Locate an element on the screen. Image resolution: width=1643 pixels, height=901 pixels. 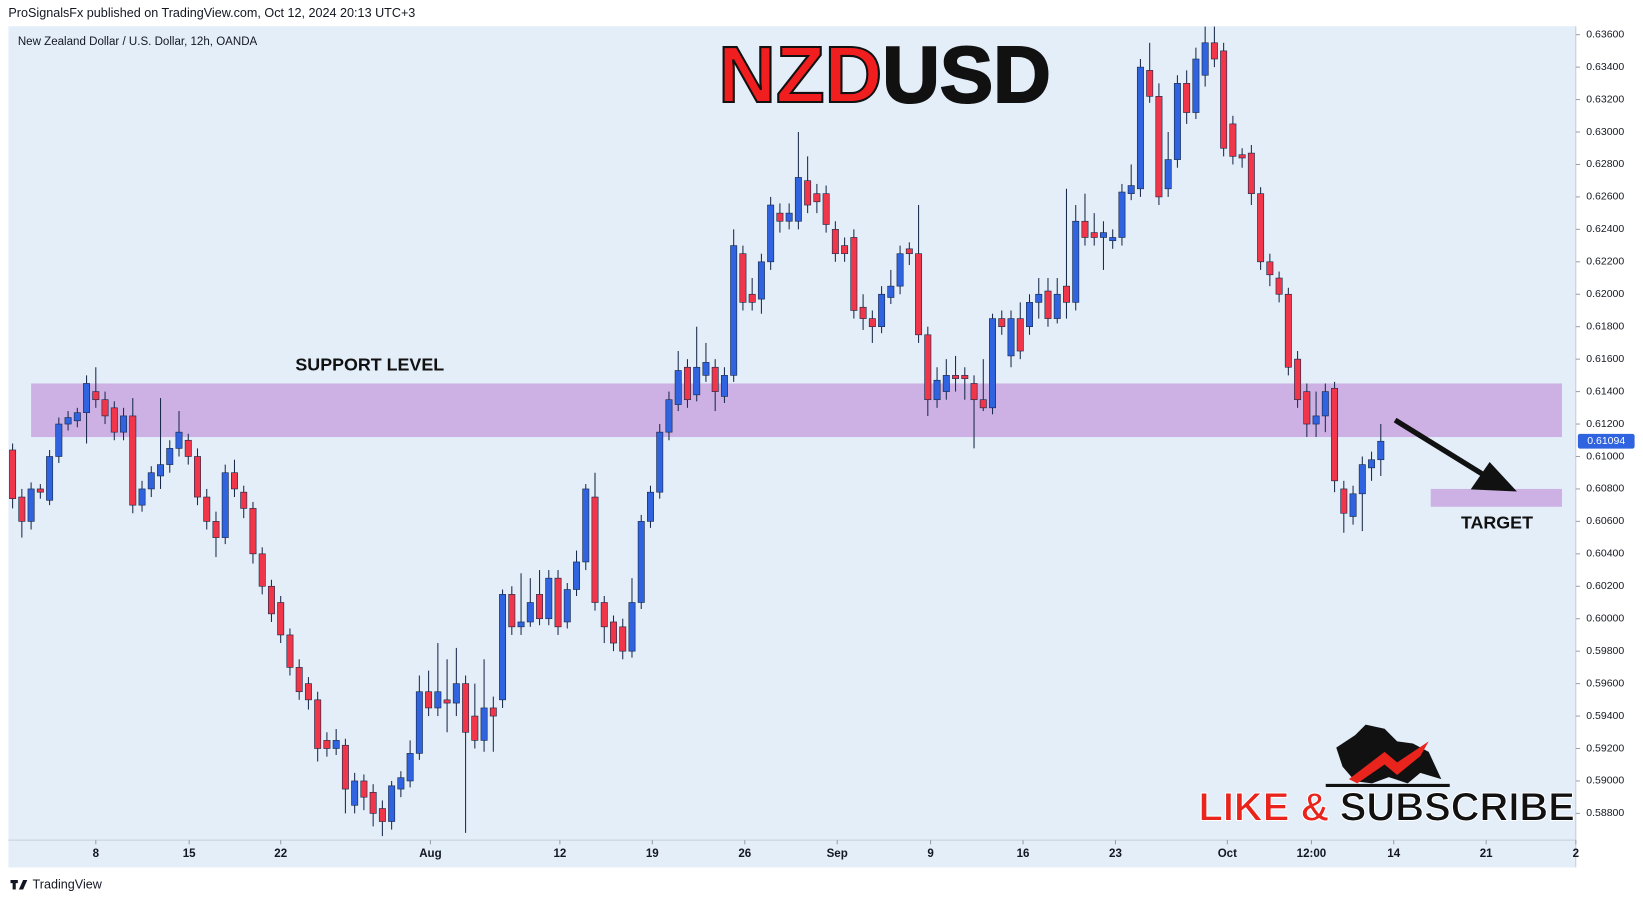
y-tick-label: 0.63200 is located at coordinates (1605, 99).